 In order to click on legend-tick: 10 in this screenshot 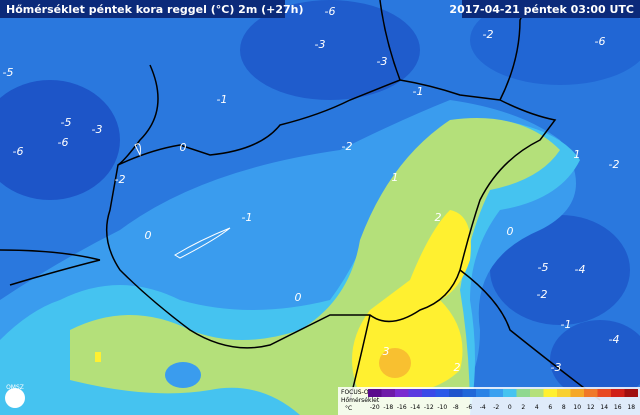, I will do `click(577, 407)`.